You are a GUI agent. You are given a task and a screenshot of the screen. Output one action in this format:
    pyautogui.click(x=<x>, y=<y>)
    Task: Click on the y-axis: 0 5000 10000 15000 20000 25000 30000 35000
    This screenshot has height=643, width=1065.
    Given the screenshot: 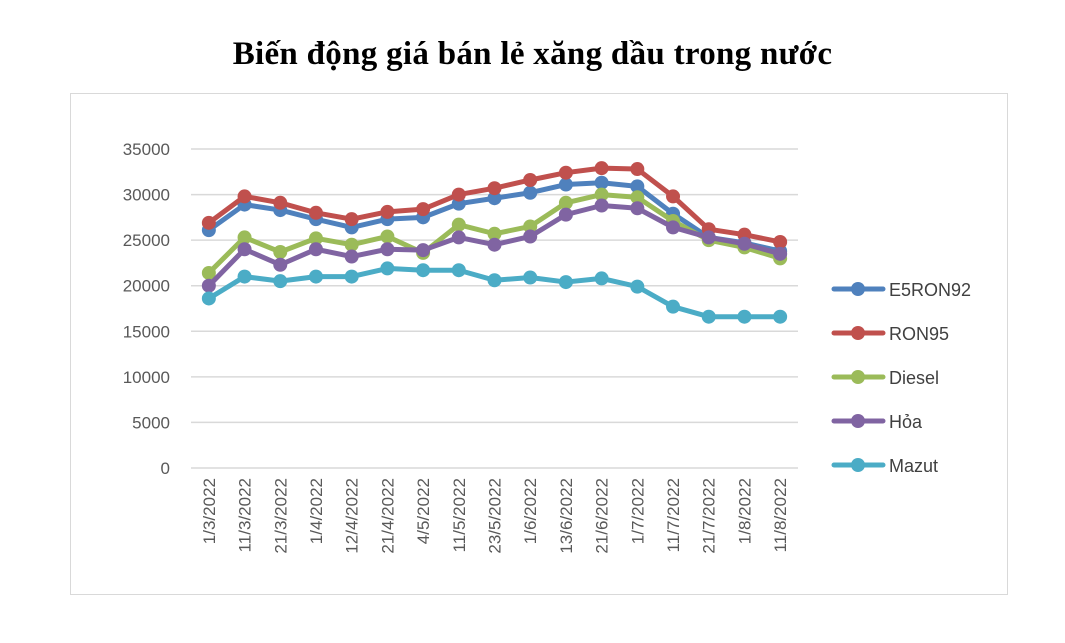 What is the action you would take?
    pyautogui.click(x=146, y=309)
    